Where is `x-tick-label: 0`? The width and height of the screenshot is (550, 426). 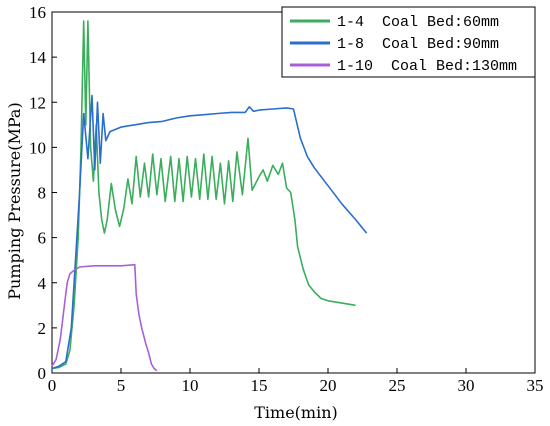 x-tick-label: 0 is located at coordinates (52, 385).